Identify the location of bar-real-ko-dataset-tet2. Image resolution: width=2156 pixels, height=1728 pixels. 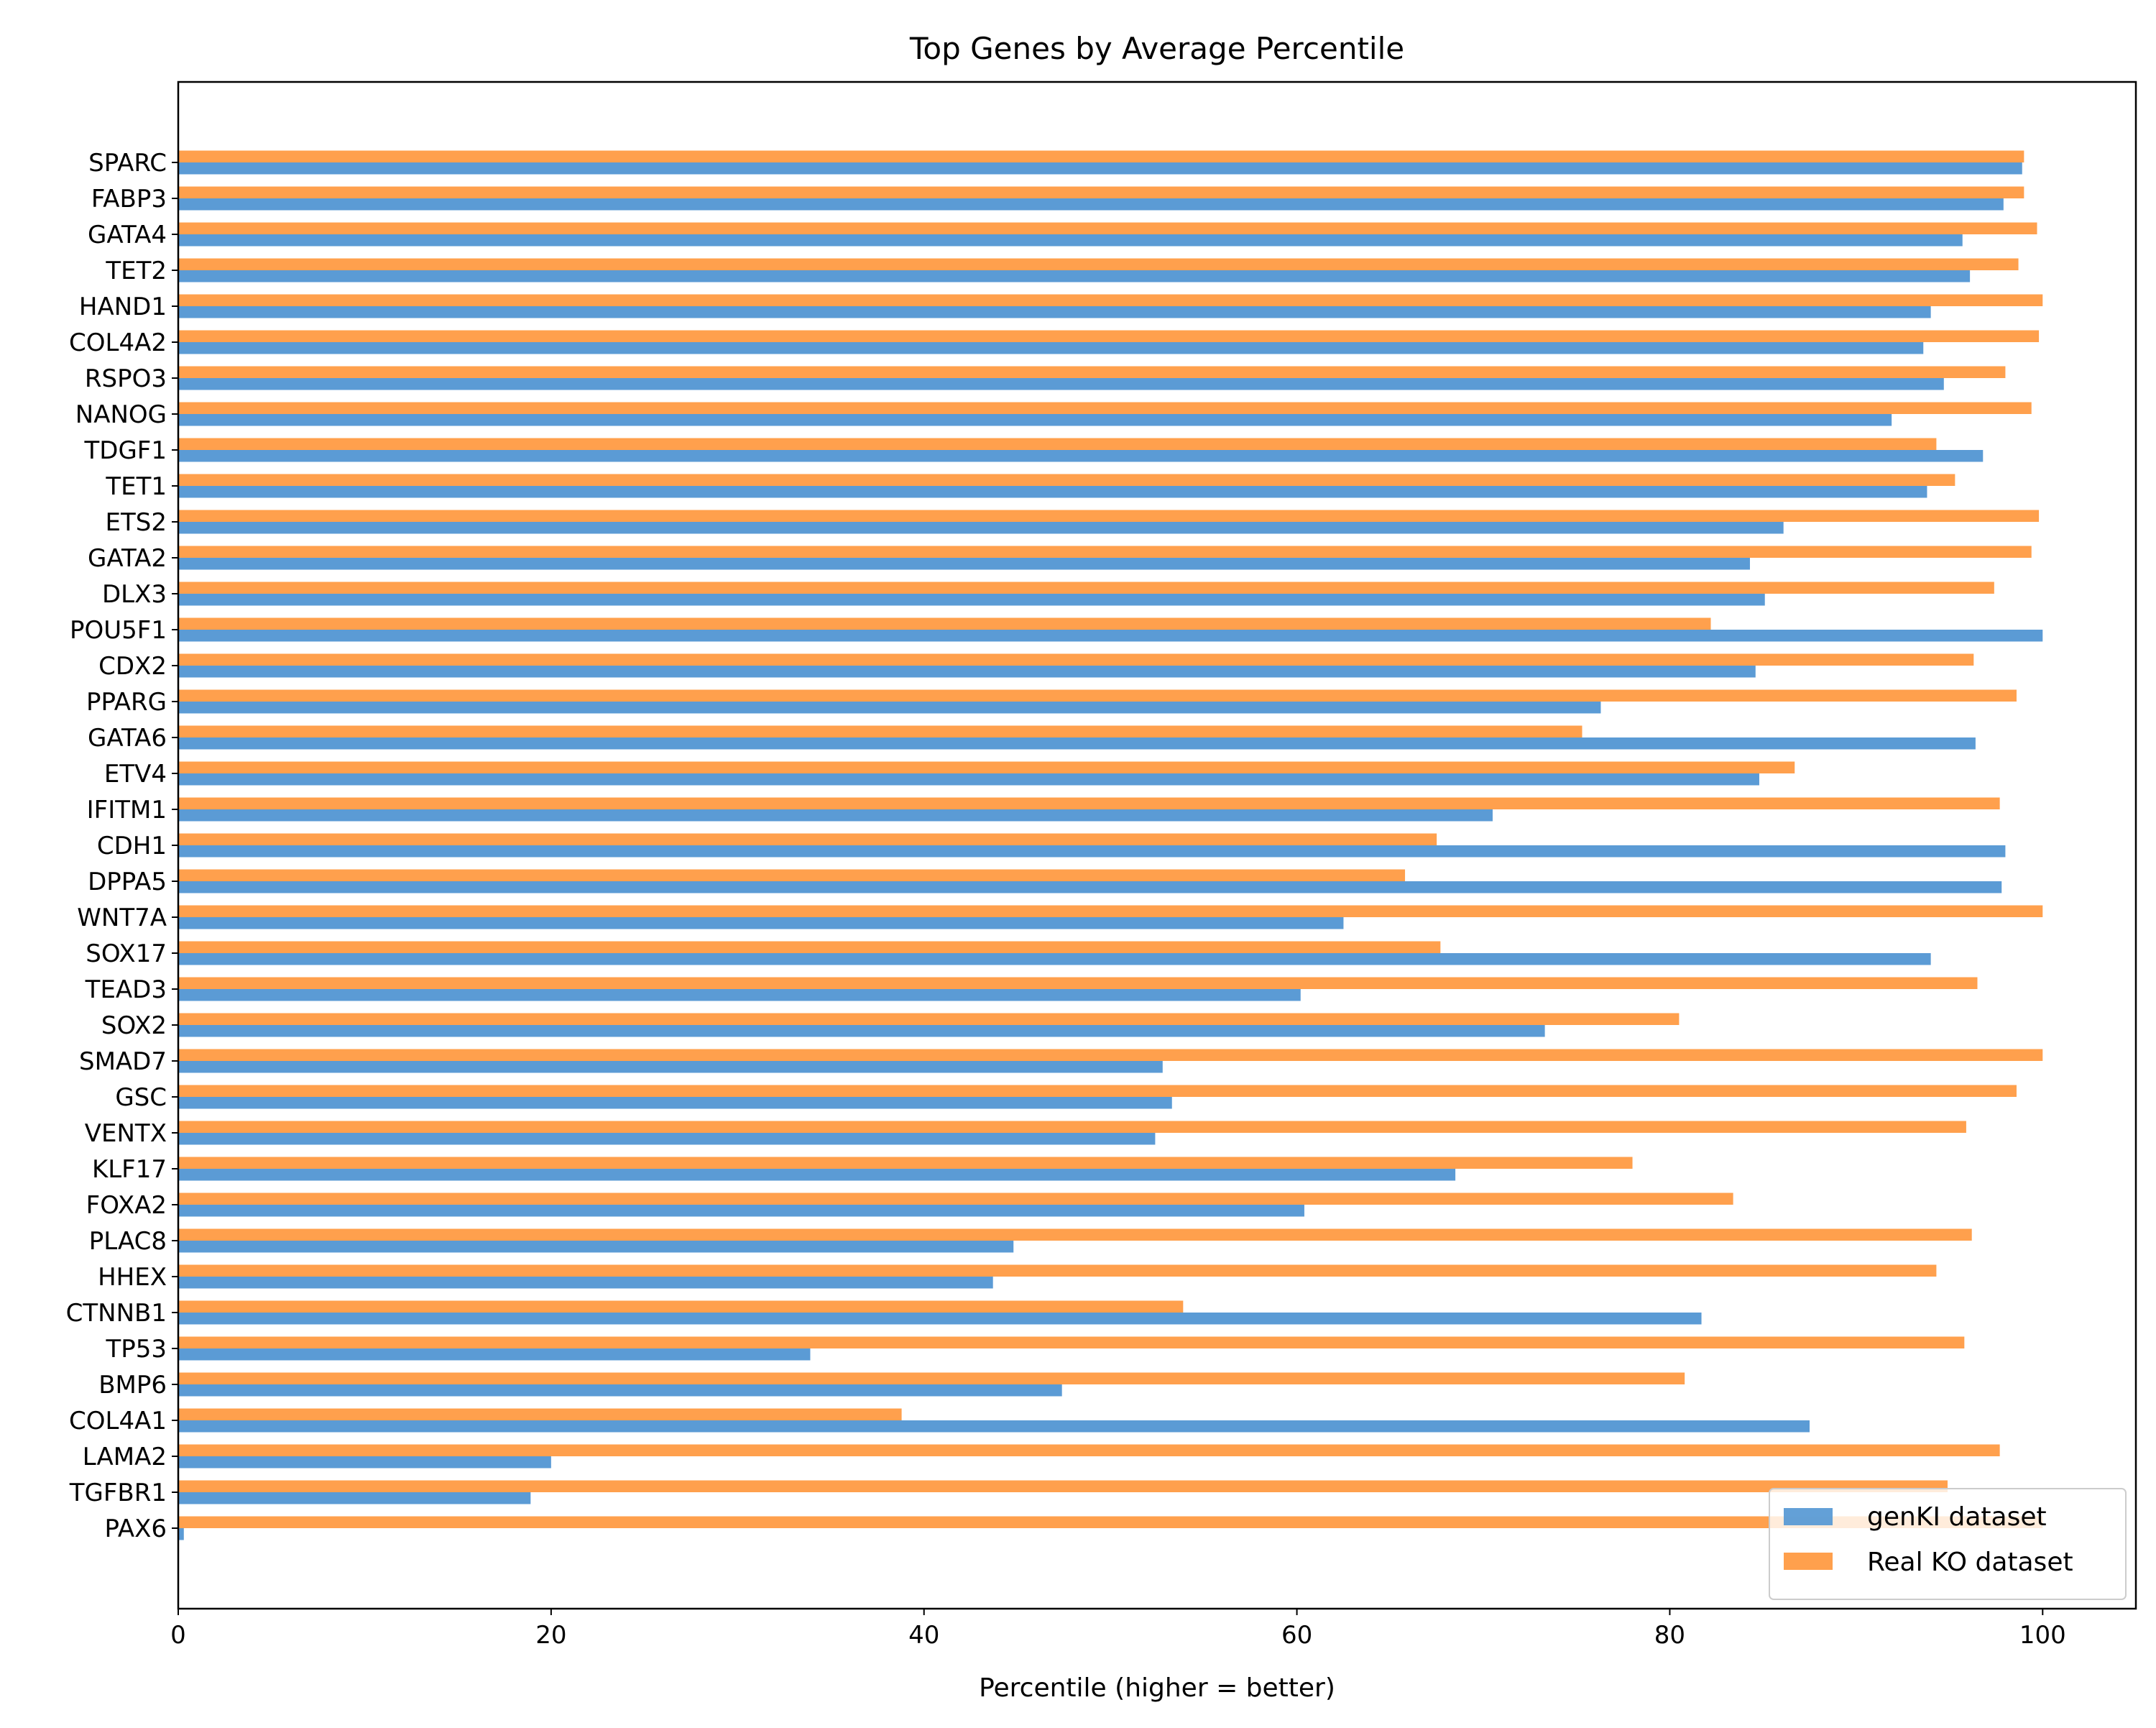
(1098, 264).